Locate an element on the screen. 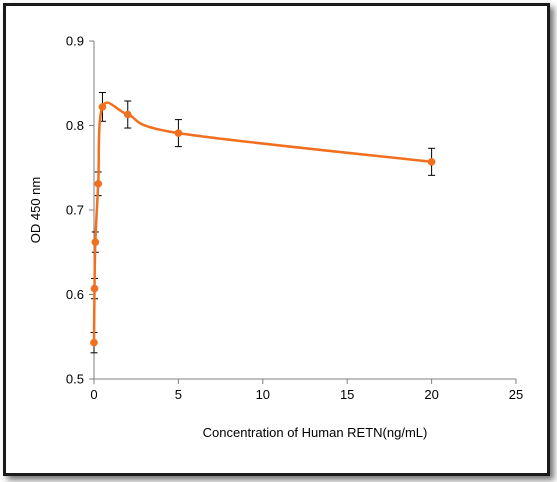 Image resolution: width=557 pixels, height=482 pixels. x-tick-label: 25 is located at coordinates (516, 394).